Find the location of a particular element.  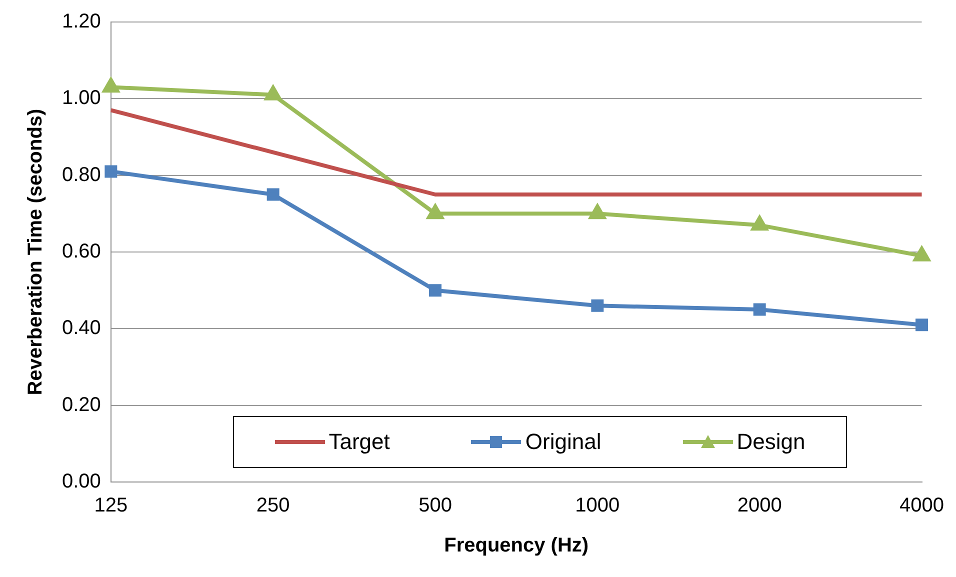

x-tick-label: 250 is located at coordinates (273, 505).